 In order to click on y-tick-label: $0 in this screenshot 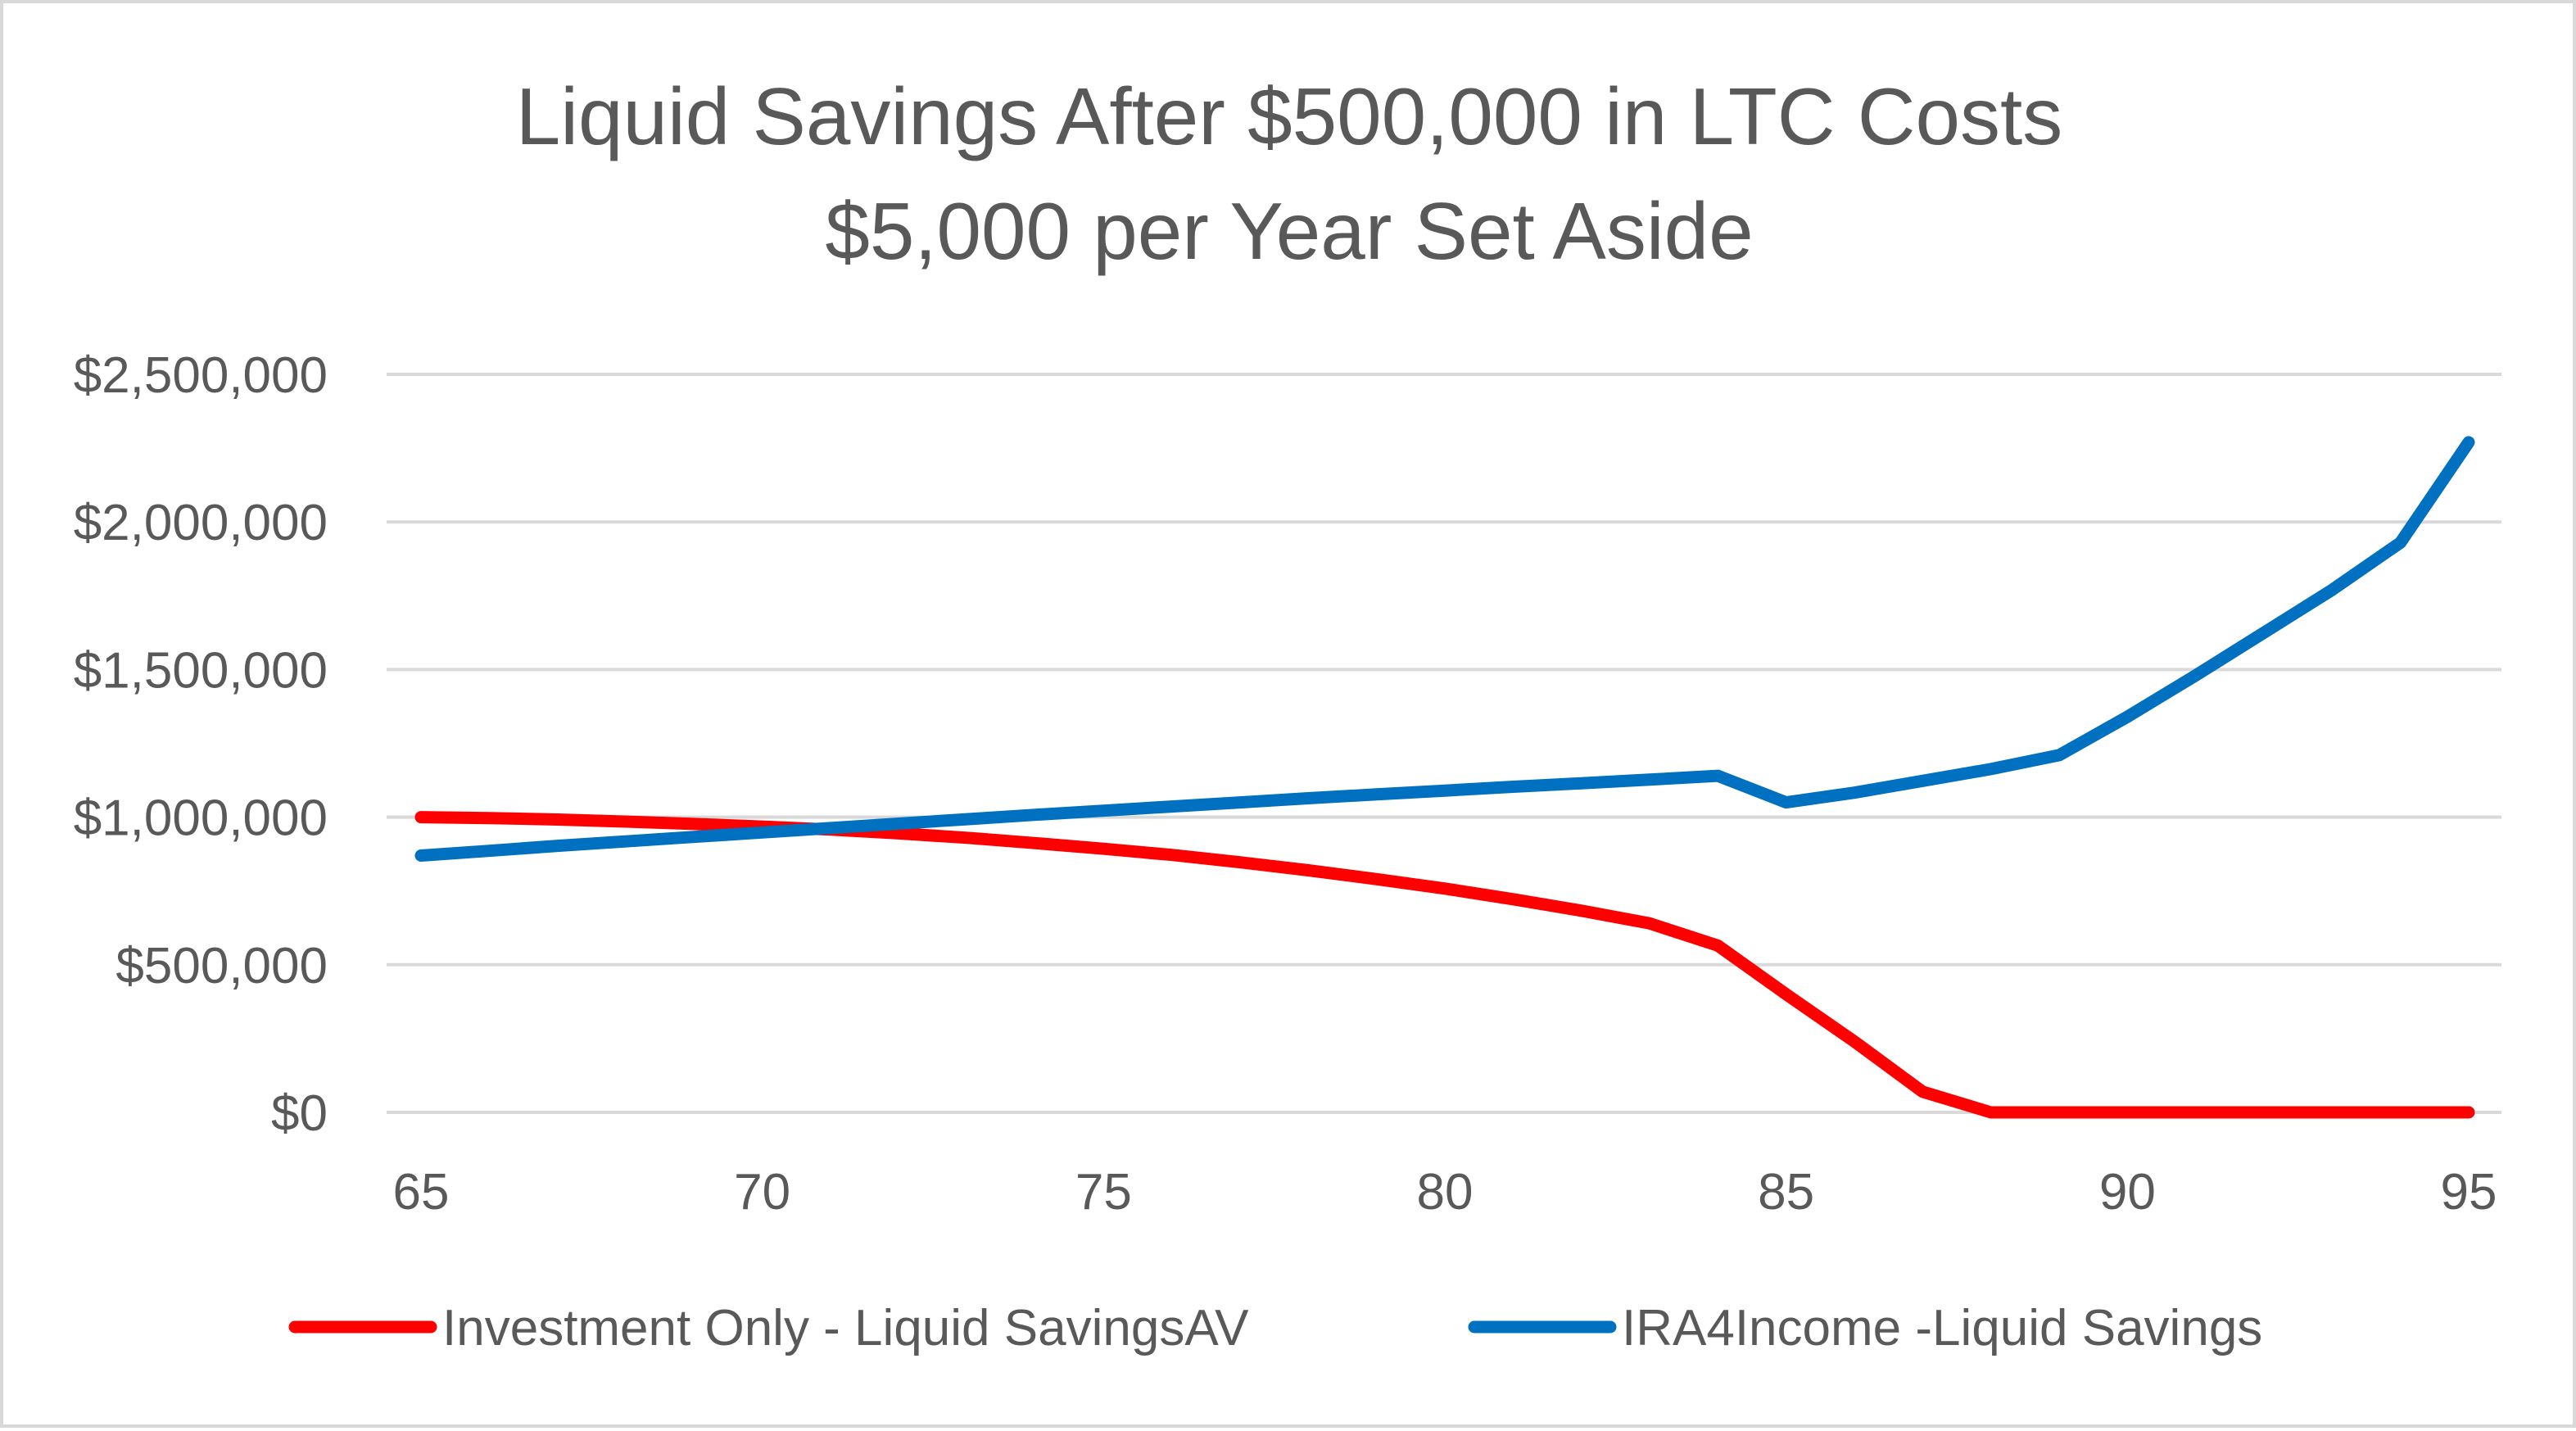, I will do `click(299, 1113)`.